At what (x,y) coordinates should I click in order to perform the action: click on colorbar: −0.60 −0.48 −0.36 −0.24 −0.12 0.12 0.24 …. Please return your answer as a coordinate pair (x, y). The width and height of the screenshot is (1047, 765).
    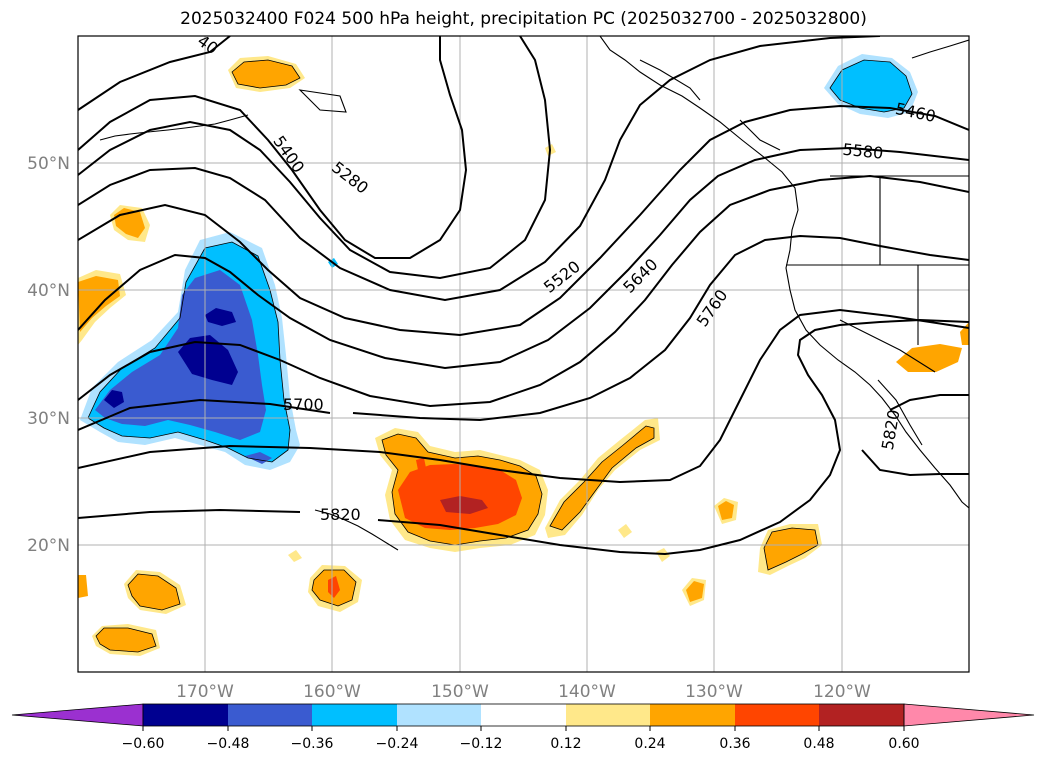
    Looking at the image, I should click on (523, 727).